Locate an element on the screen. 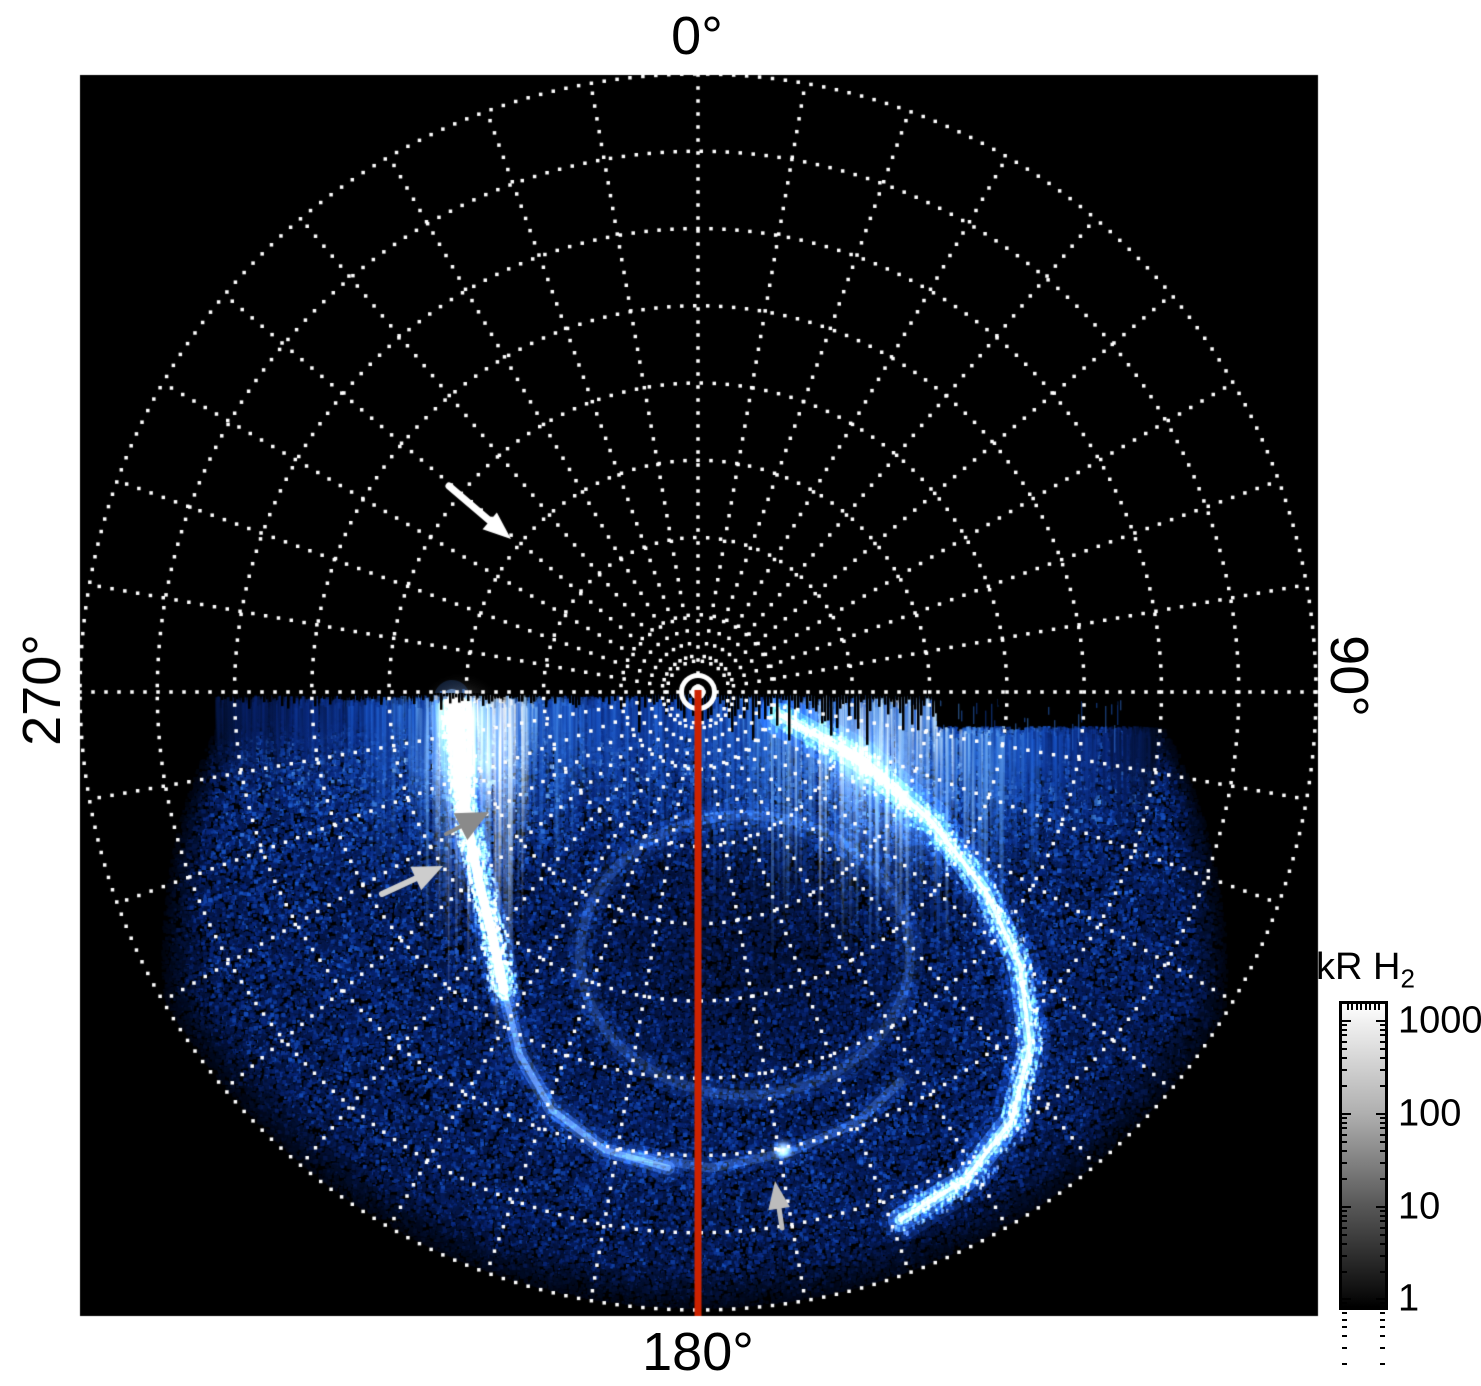 The width and height of the screenshot is (1481, 1386). colorbar-title-subscript: 2 is located at coordinates (1407, 978).